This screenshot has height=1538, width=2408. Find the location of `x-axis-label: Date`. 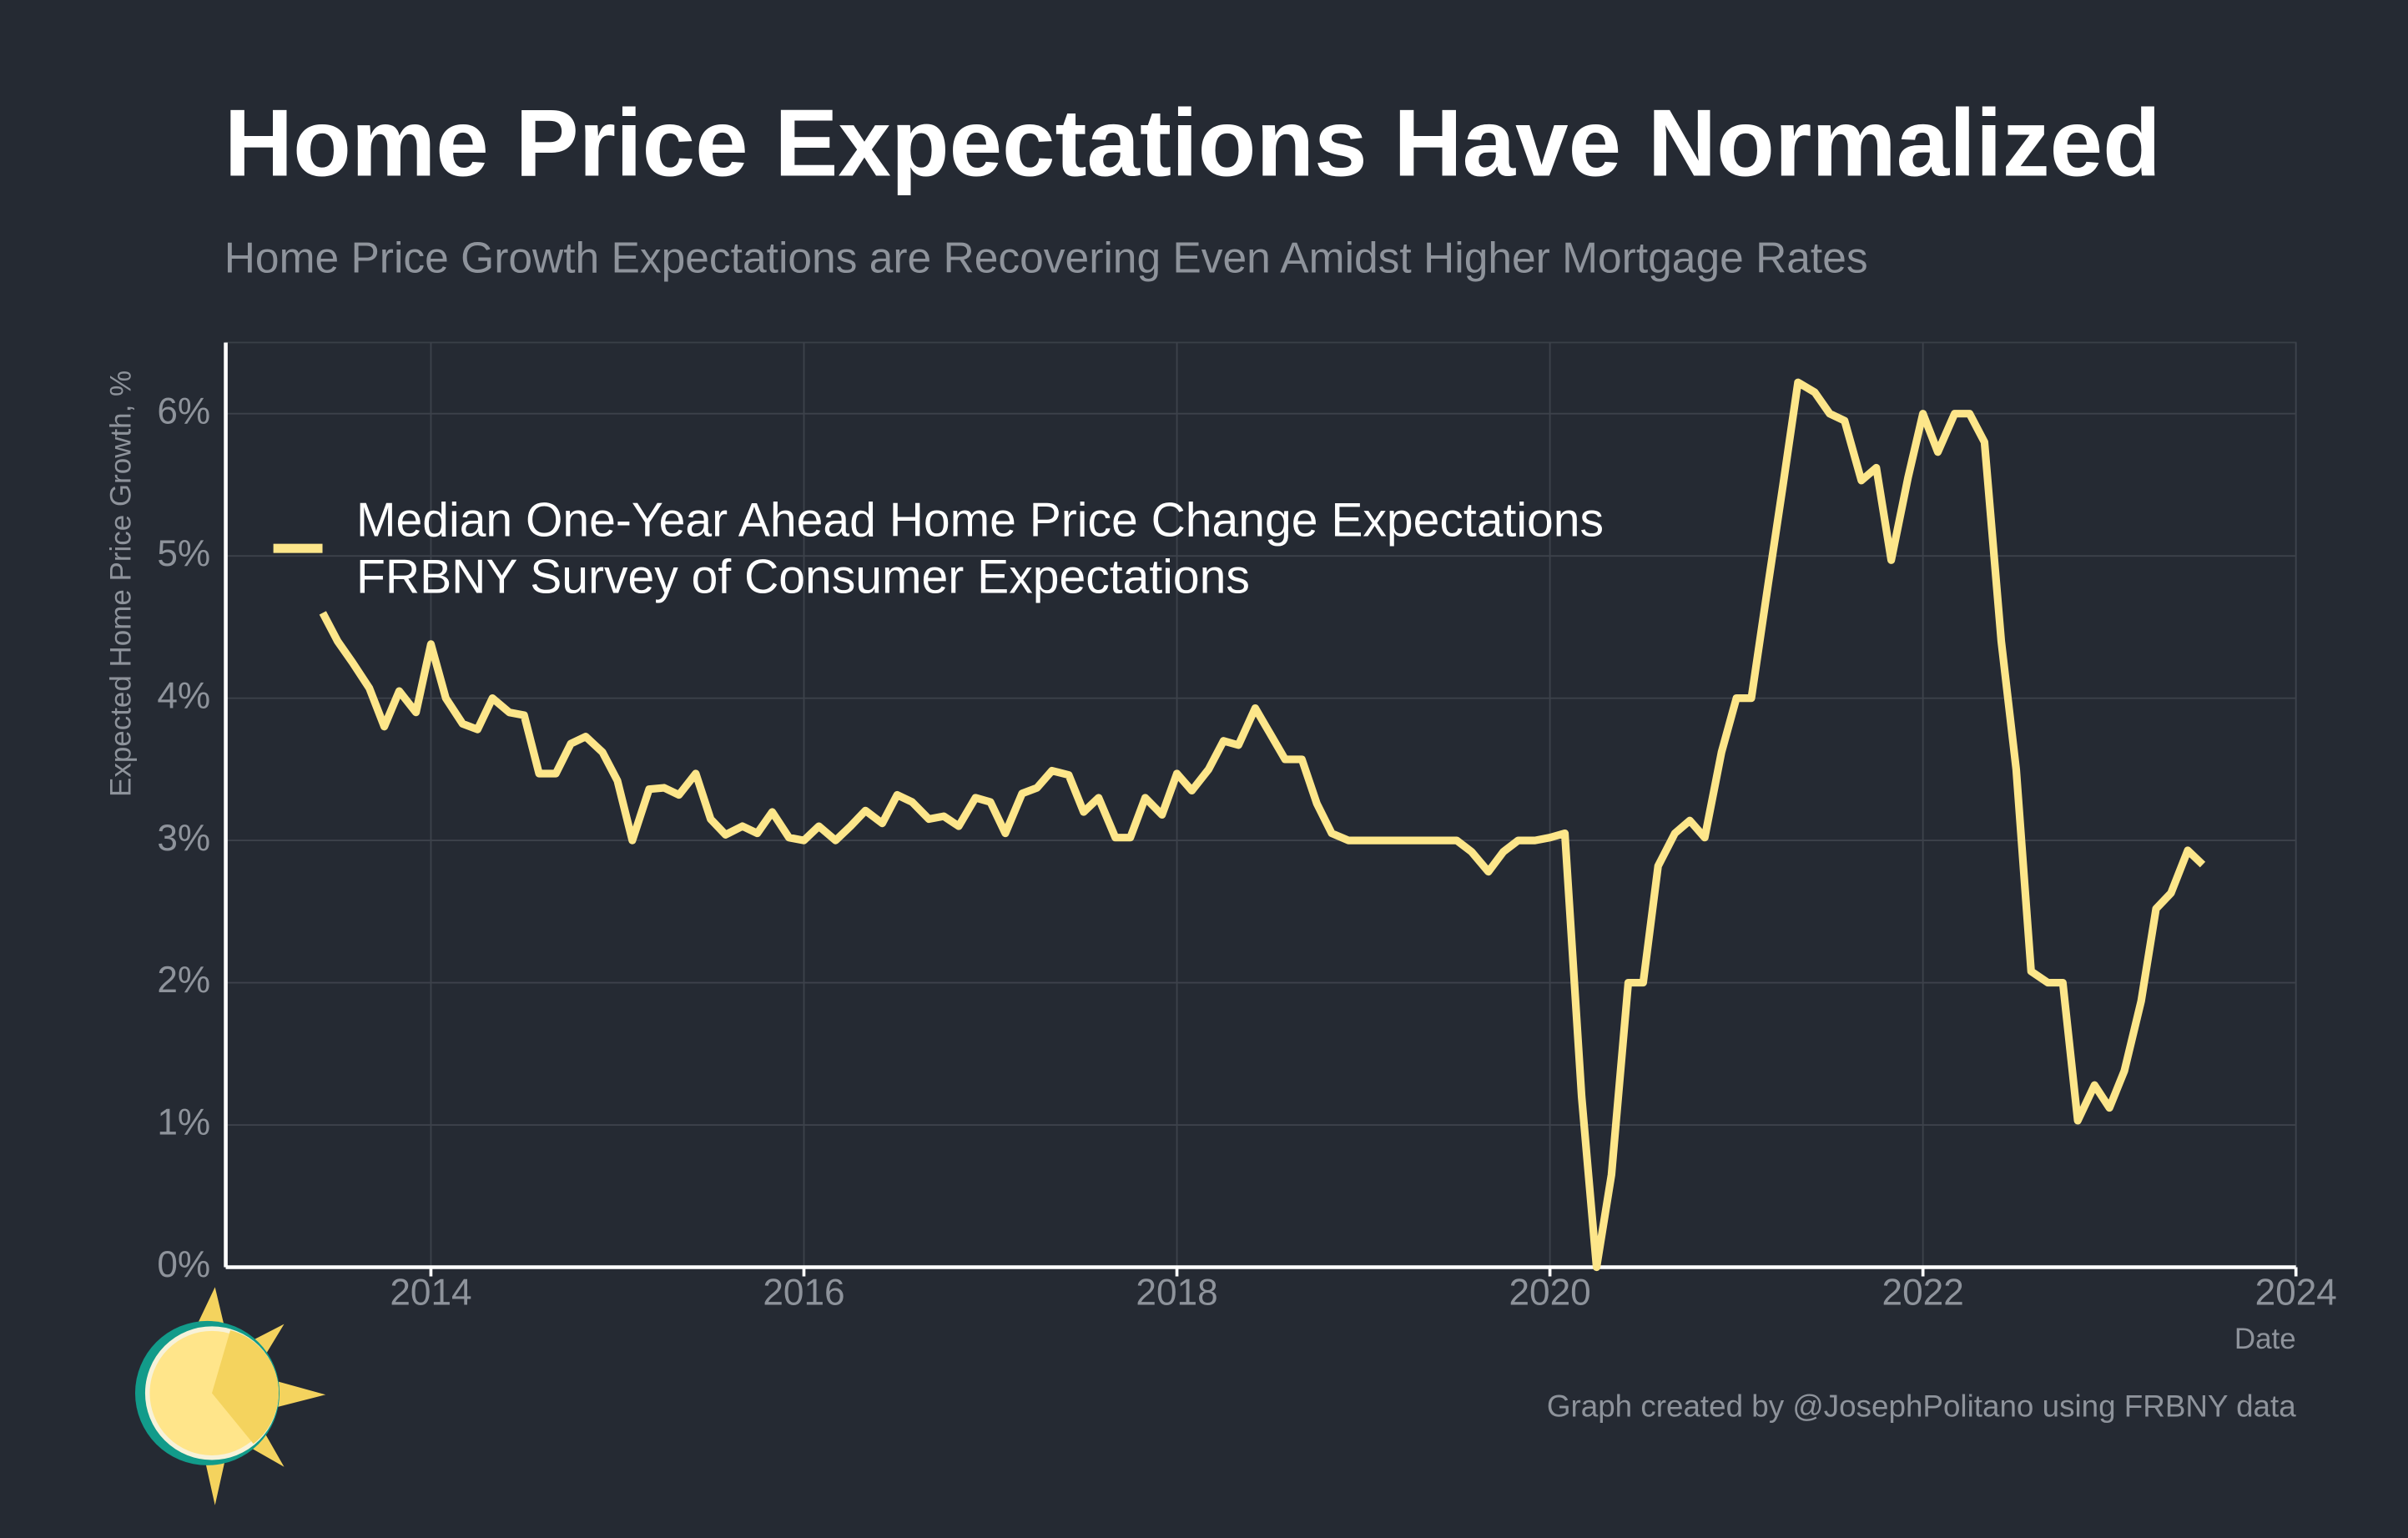

x-axis-label: Date is located at coordinates (2265, 1339).